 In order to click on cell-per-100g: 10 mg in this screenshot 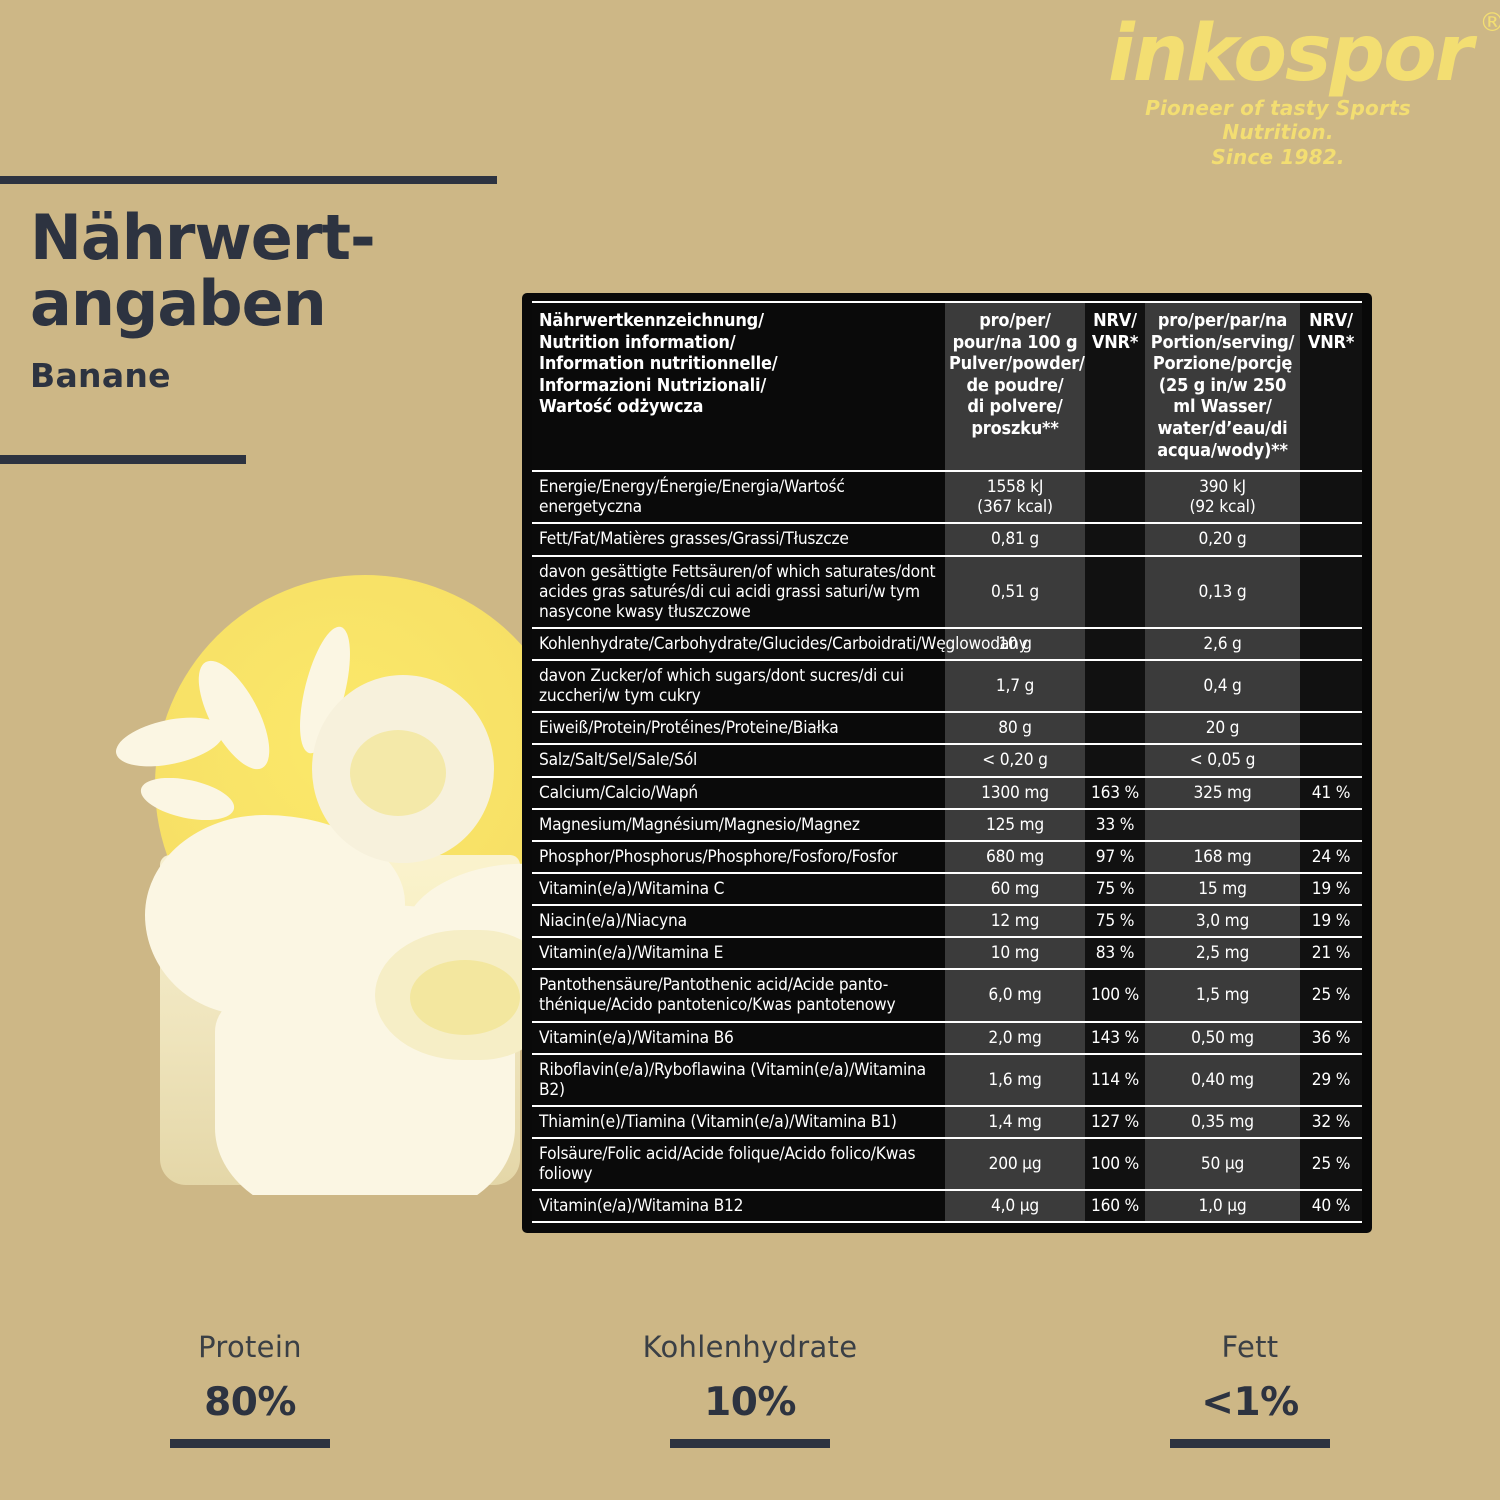, I will do `click(1015, 953)`.